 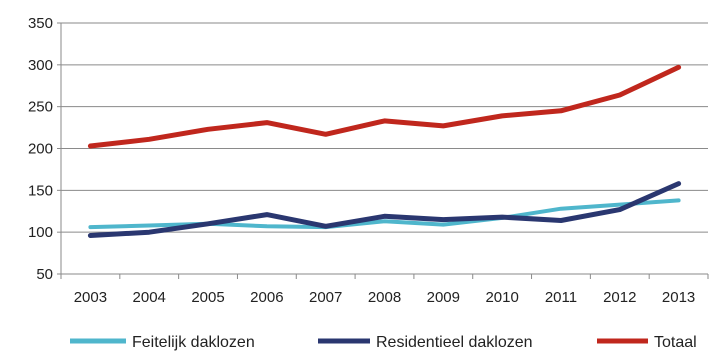 I want to click on legend-label-totaal: Totaal, so click(x=675, y=342).